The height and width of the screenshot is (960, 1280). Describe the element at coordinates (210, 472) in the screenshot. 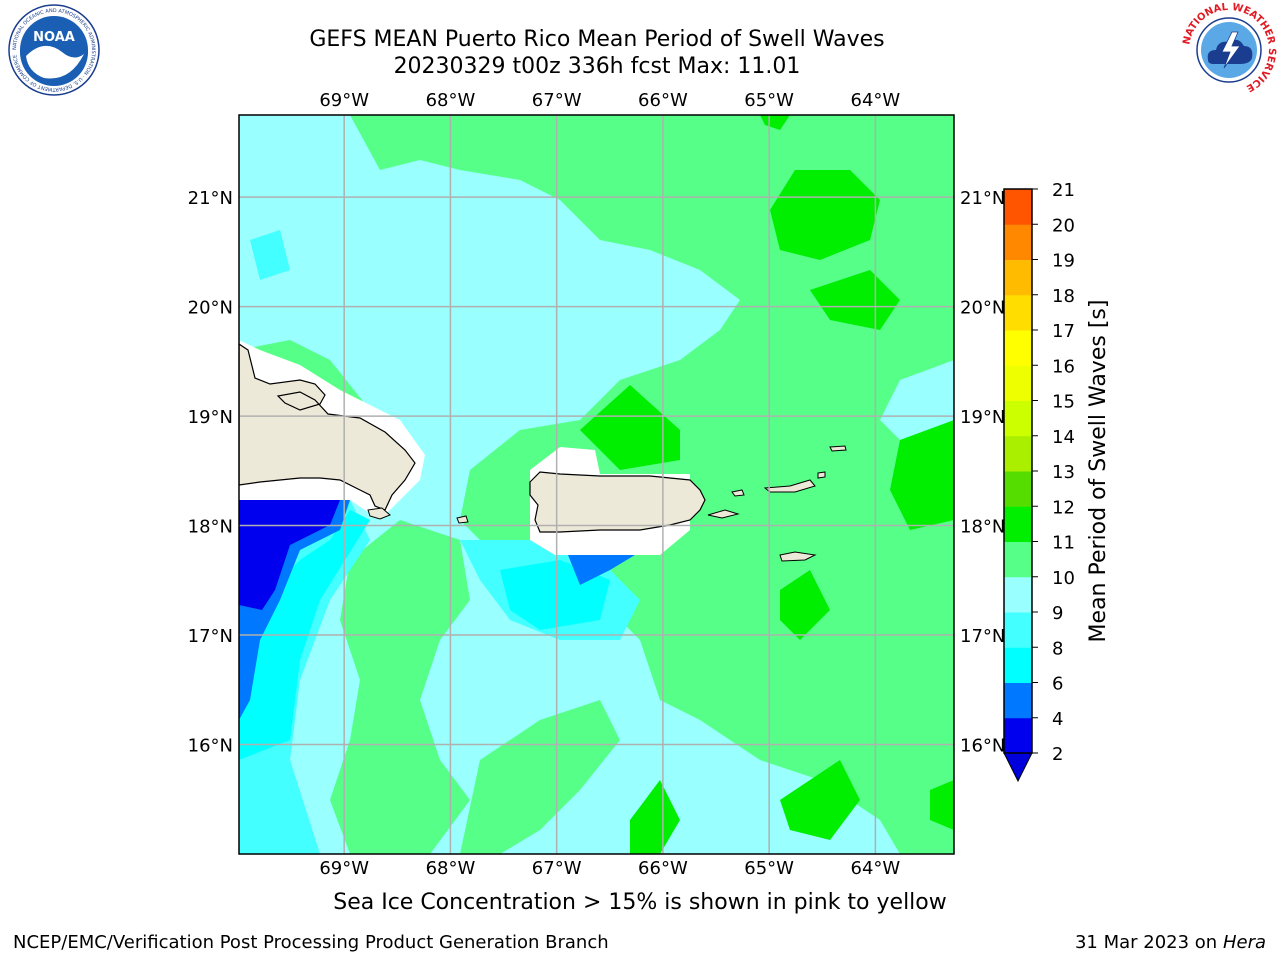

I see `lat-labels-left: 21°N 20°N 19°N 18°N 17°N 16°N` at that location.